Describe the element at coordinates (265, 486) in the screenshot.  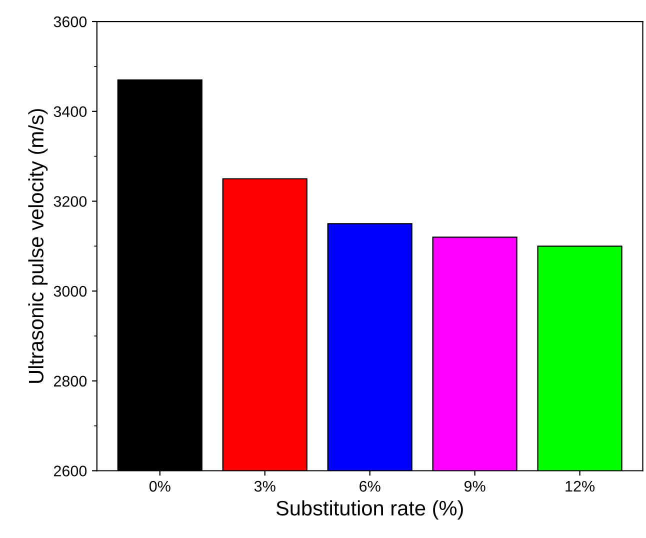
I see `x-tick-label: 3%` at that location.